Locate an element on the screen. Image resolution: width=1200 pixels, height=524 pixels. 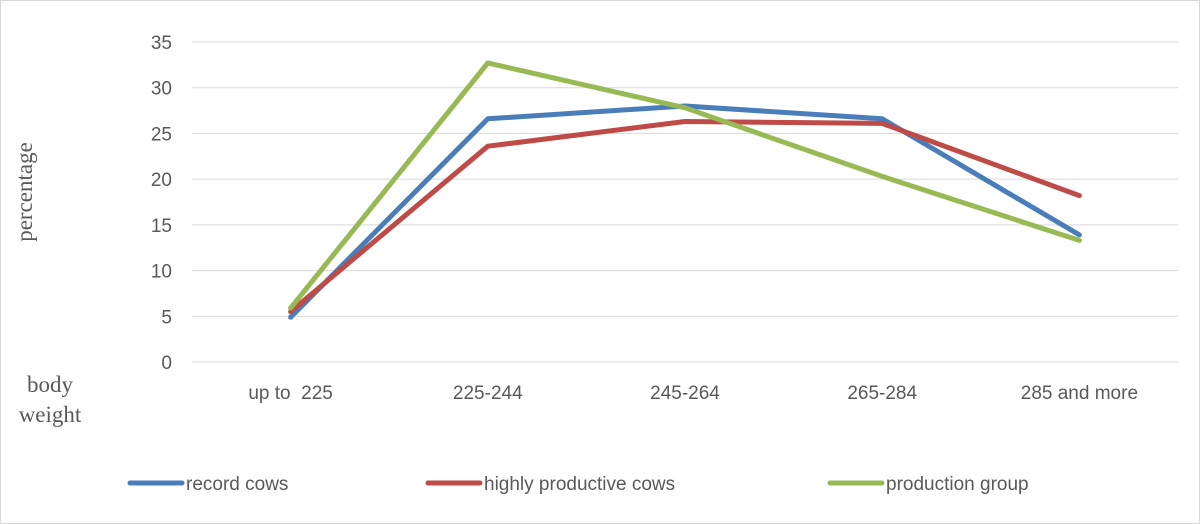
legend-label: record cows is located at coordinates (237, 484).